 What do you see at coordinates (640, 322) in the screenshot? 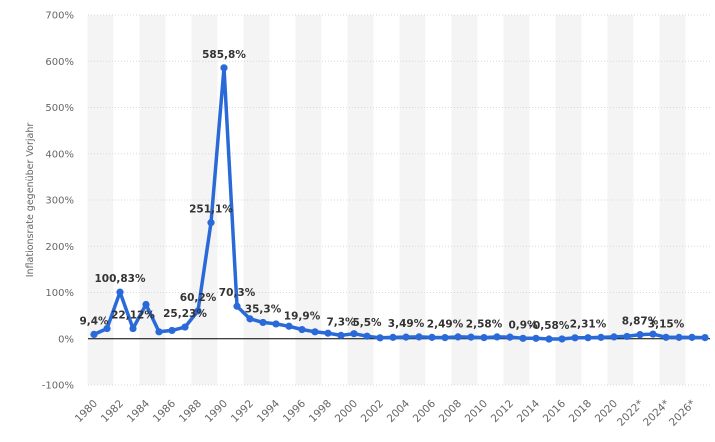
I see `data-label: 8,87%` at bounding box center [640, 322].